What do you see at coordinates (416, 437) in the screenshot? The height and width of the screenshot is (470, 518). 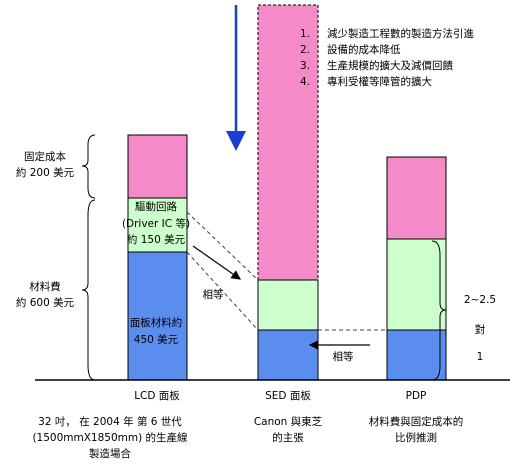 I see `note: 比例推測` at bounding box center [416, 437].